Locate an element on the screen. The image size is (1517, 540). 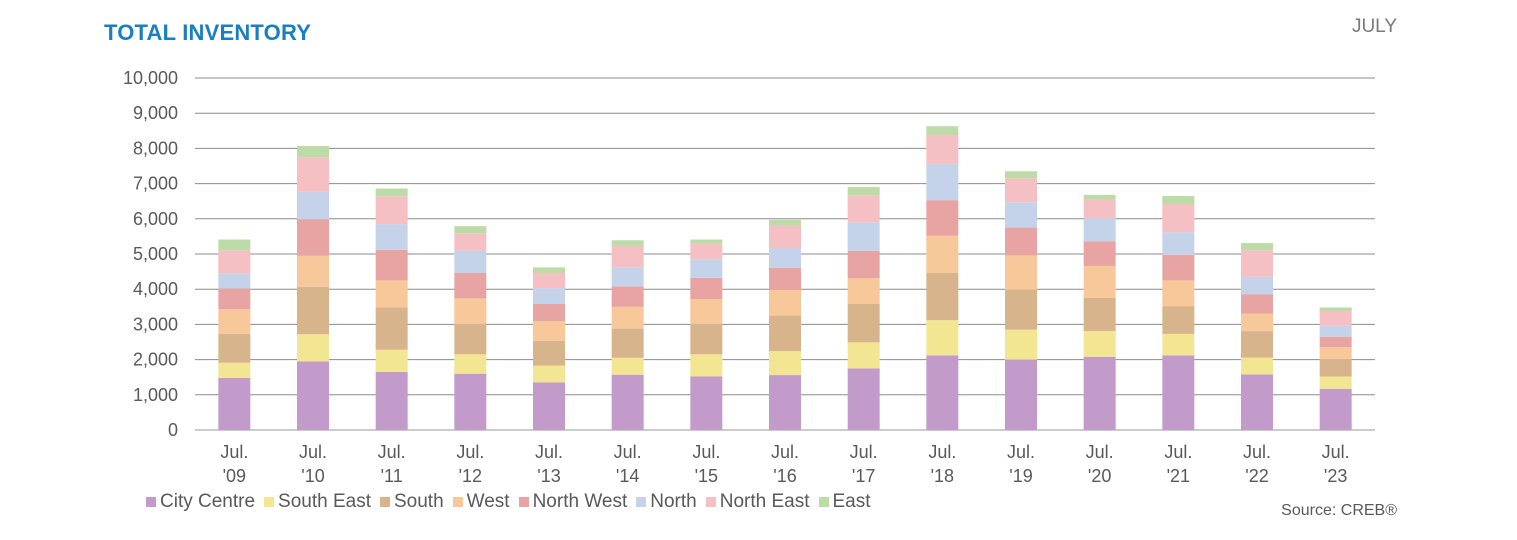
y-tick-label: 2,000 is located at coordinates (155, 360).